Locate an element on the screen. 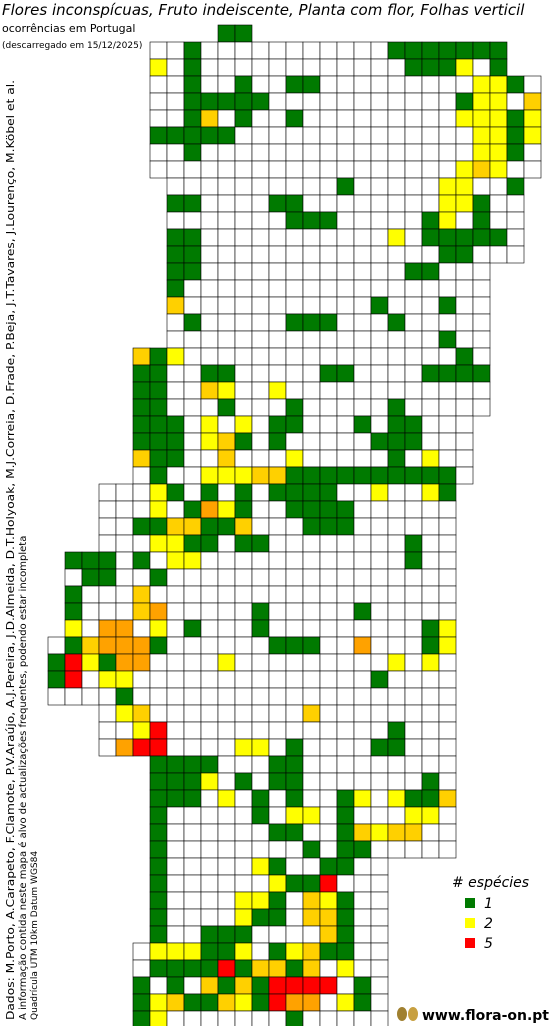  logo: www.flora-on.pt is located at coordinates (473, 1015).